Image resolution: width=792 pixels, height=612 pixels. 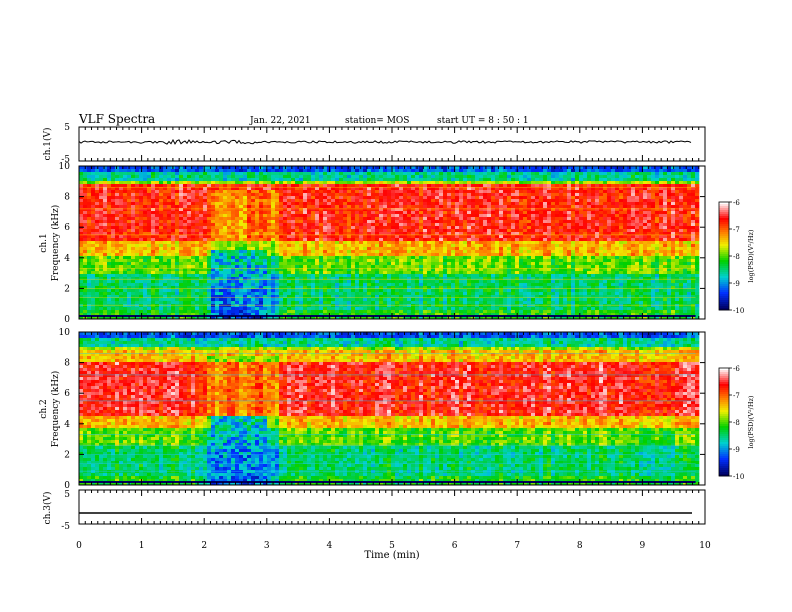 What do you see at coordinates (65, 333) in the screenshot?
I see `freq-tick-label: 10` at bounding box center [65, 333].